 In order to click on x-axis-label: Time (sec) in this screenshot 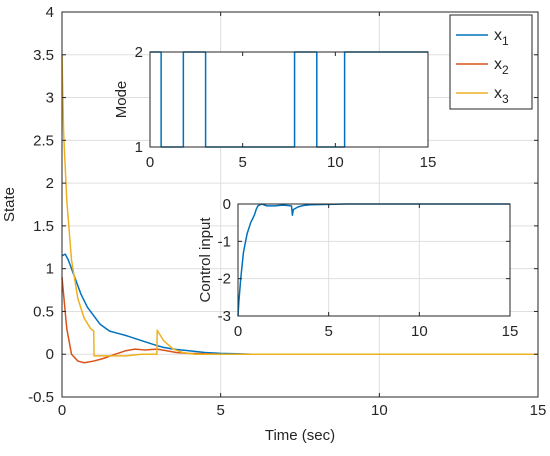, I will do `click(300, 435)`.